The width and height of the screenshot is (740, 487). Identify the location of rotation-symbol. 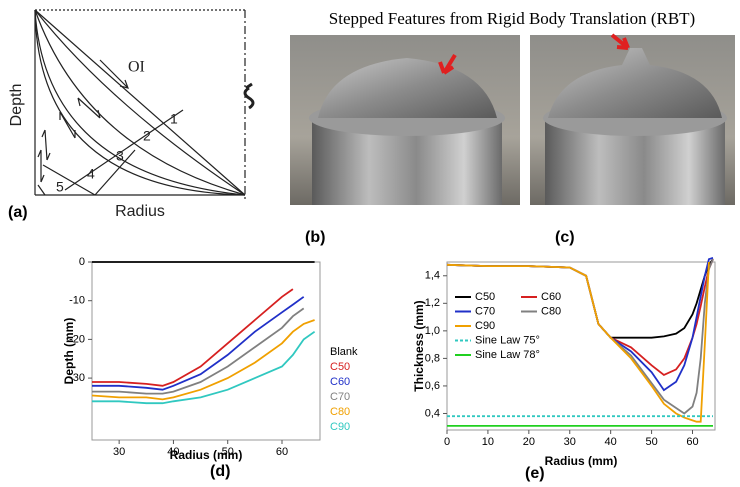
(249, 96).